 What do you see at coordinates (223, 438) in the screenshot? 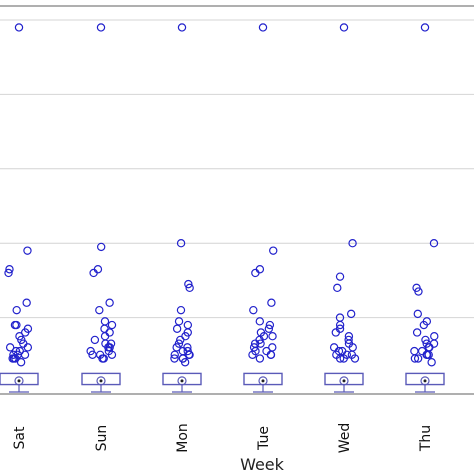
I see `x-tick-labels: Sat Sun Mon Tue Wed Thu` at bounding box center [223, 438].